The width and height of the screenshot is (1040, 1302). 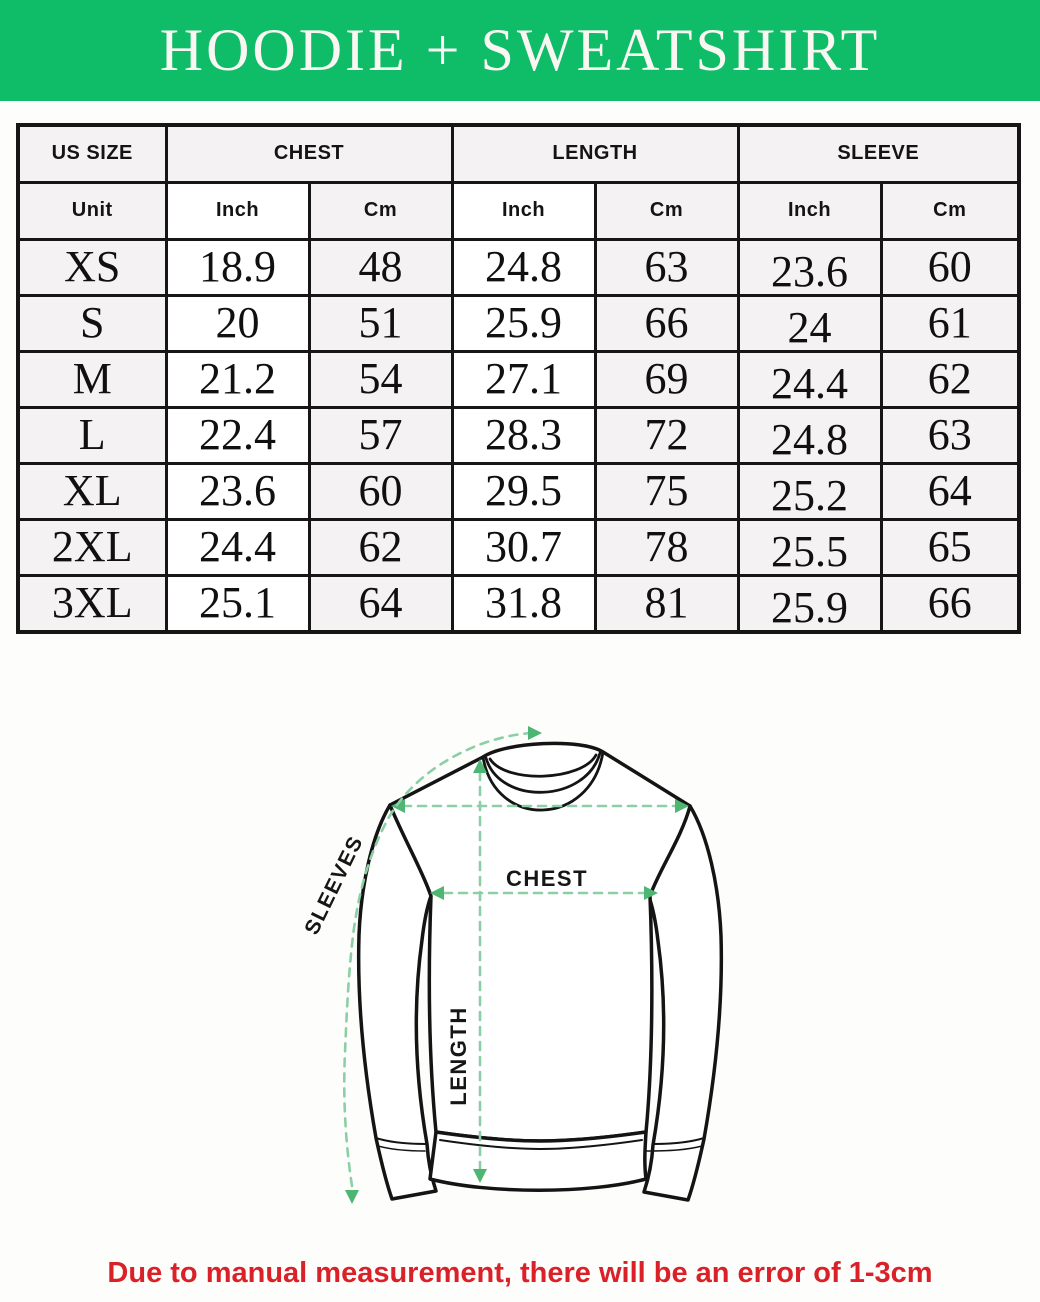 I want to click on sleeve-bottom-arrowhead, so click(x=352, y=1197).